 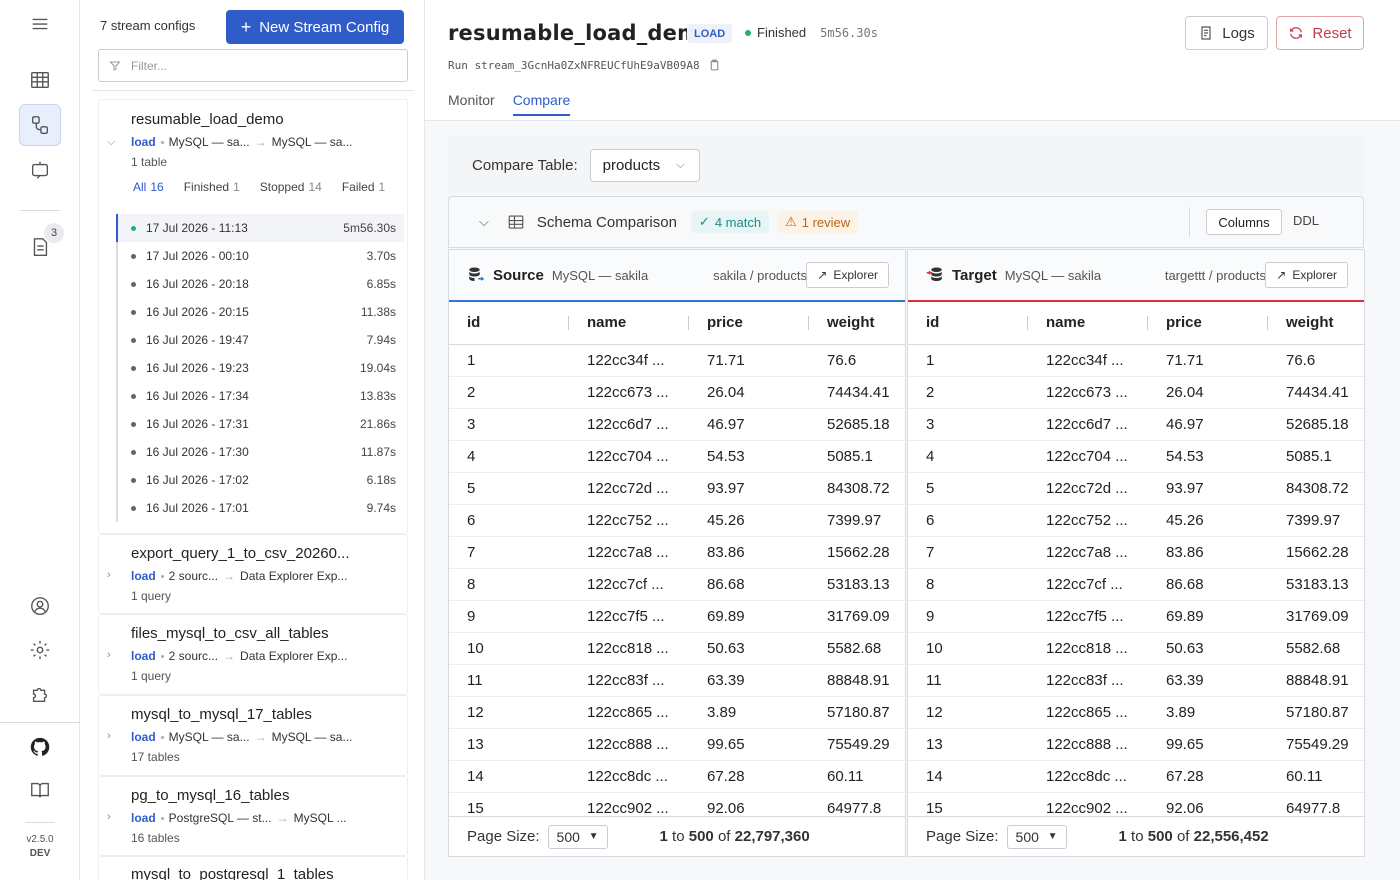 What do you see at coordinates (377, 368) in the screenshot?
I see `run-duration: 19.04s` at bounding box center [377, 368].